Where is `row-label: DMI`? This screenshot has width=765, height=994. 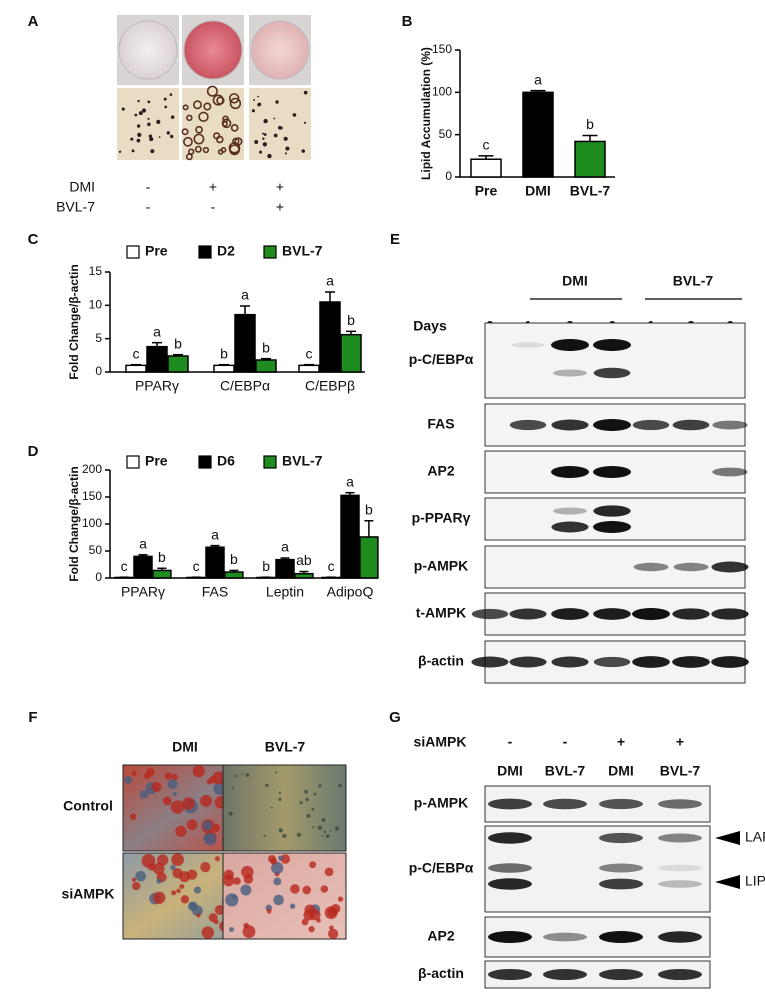
row-label: DMI is located at coordinates (82, 187).